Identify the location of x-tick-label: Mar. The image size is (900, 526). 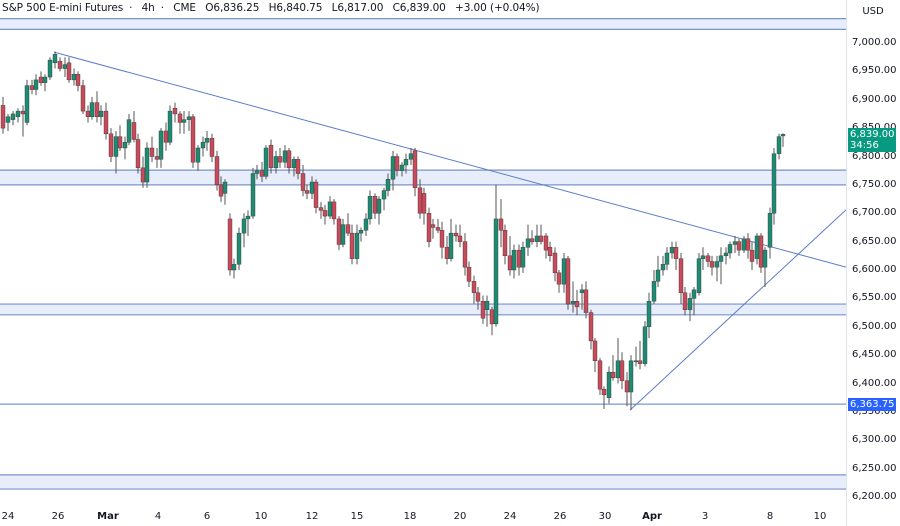
(108, 516).